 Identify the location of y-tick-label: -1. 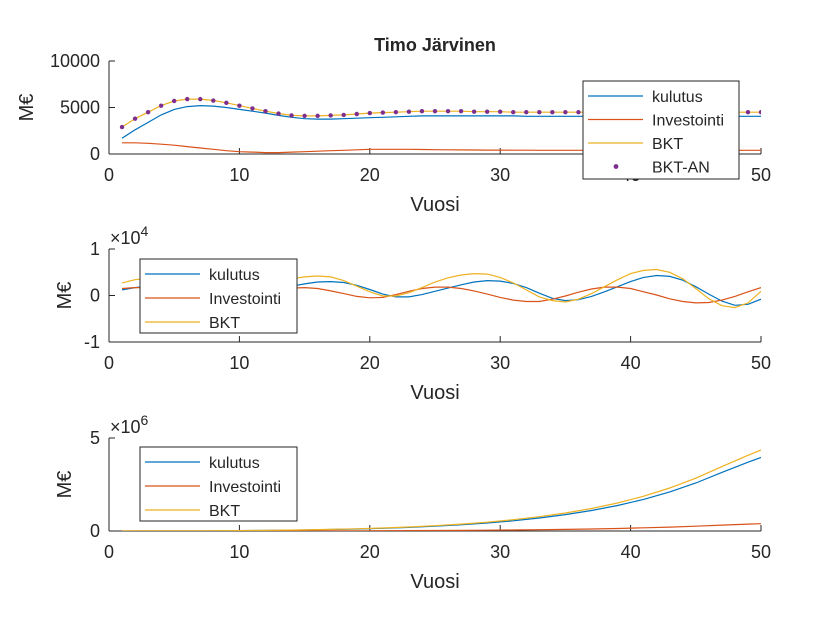
(92, 342).